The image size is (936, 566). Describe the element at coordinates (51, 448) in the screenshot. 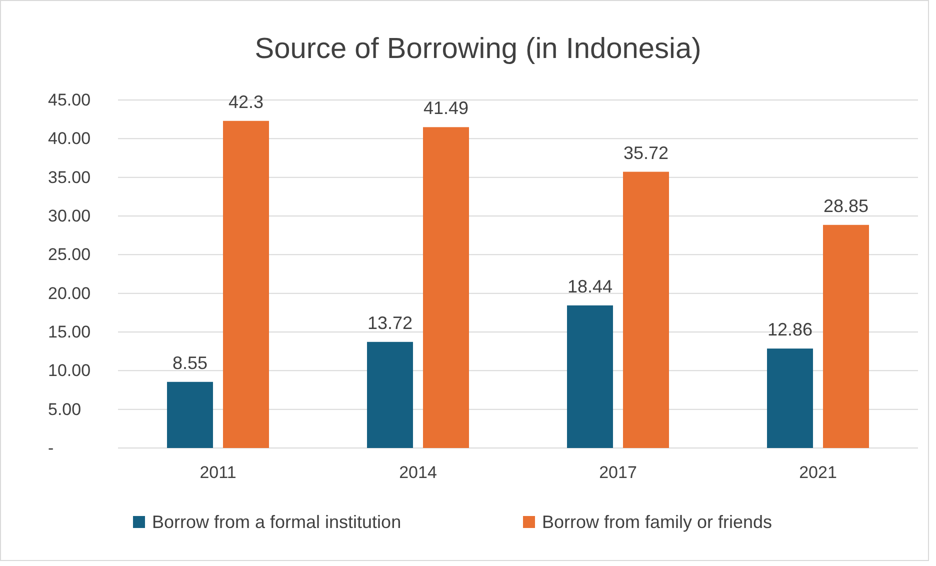

I see `y-tick-label: -` at that location.